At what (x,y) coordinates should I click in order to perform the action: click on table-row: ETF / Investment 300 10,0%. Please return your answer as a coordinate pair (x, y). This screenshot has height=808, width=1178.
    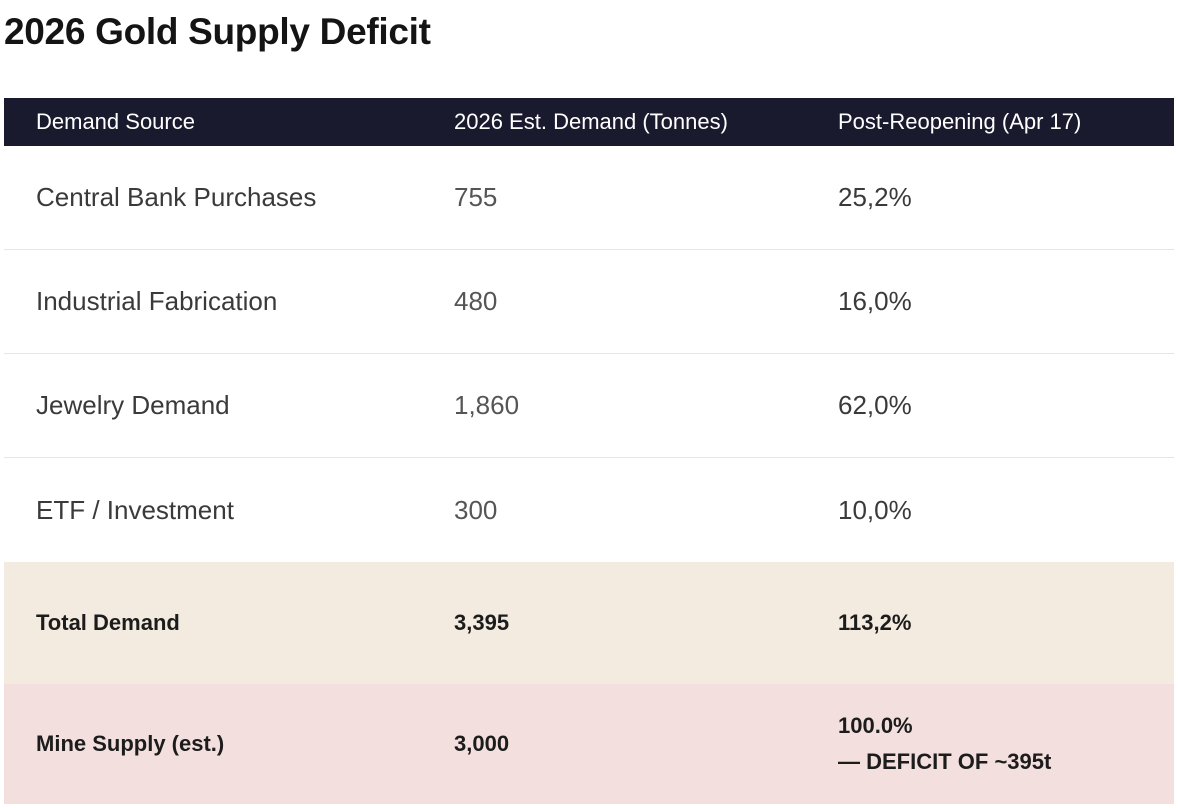
    Looking at the image, I should click on (589, 510).